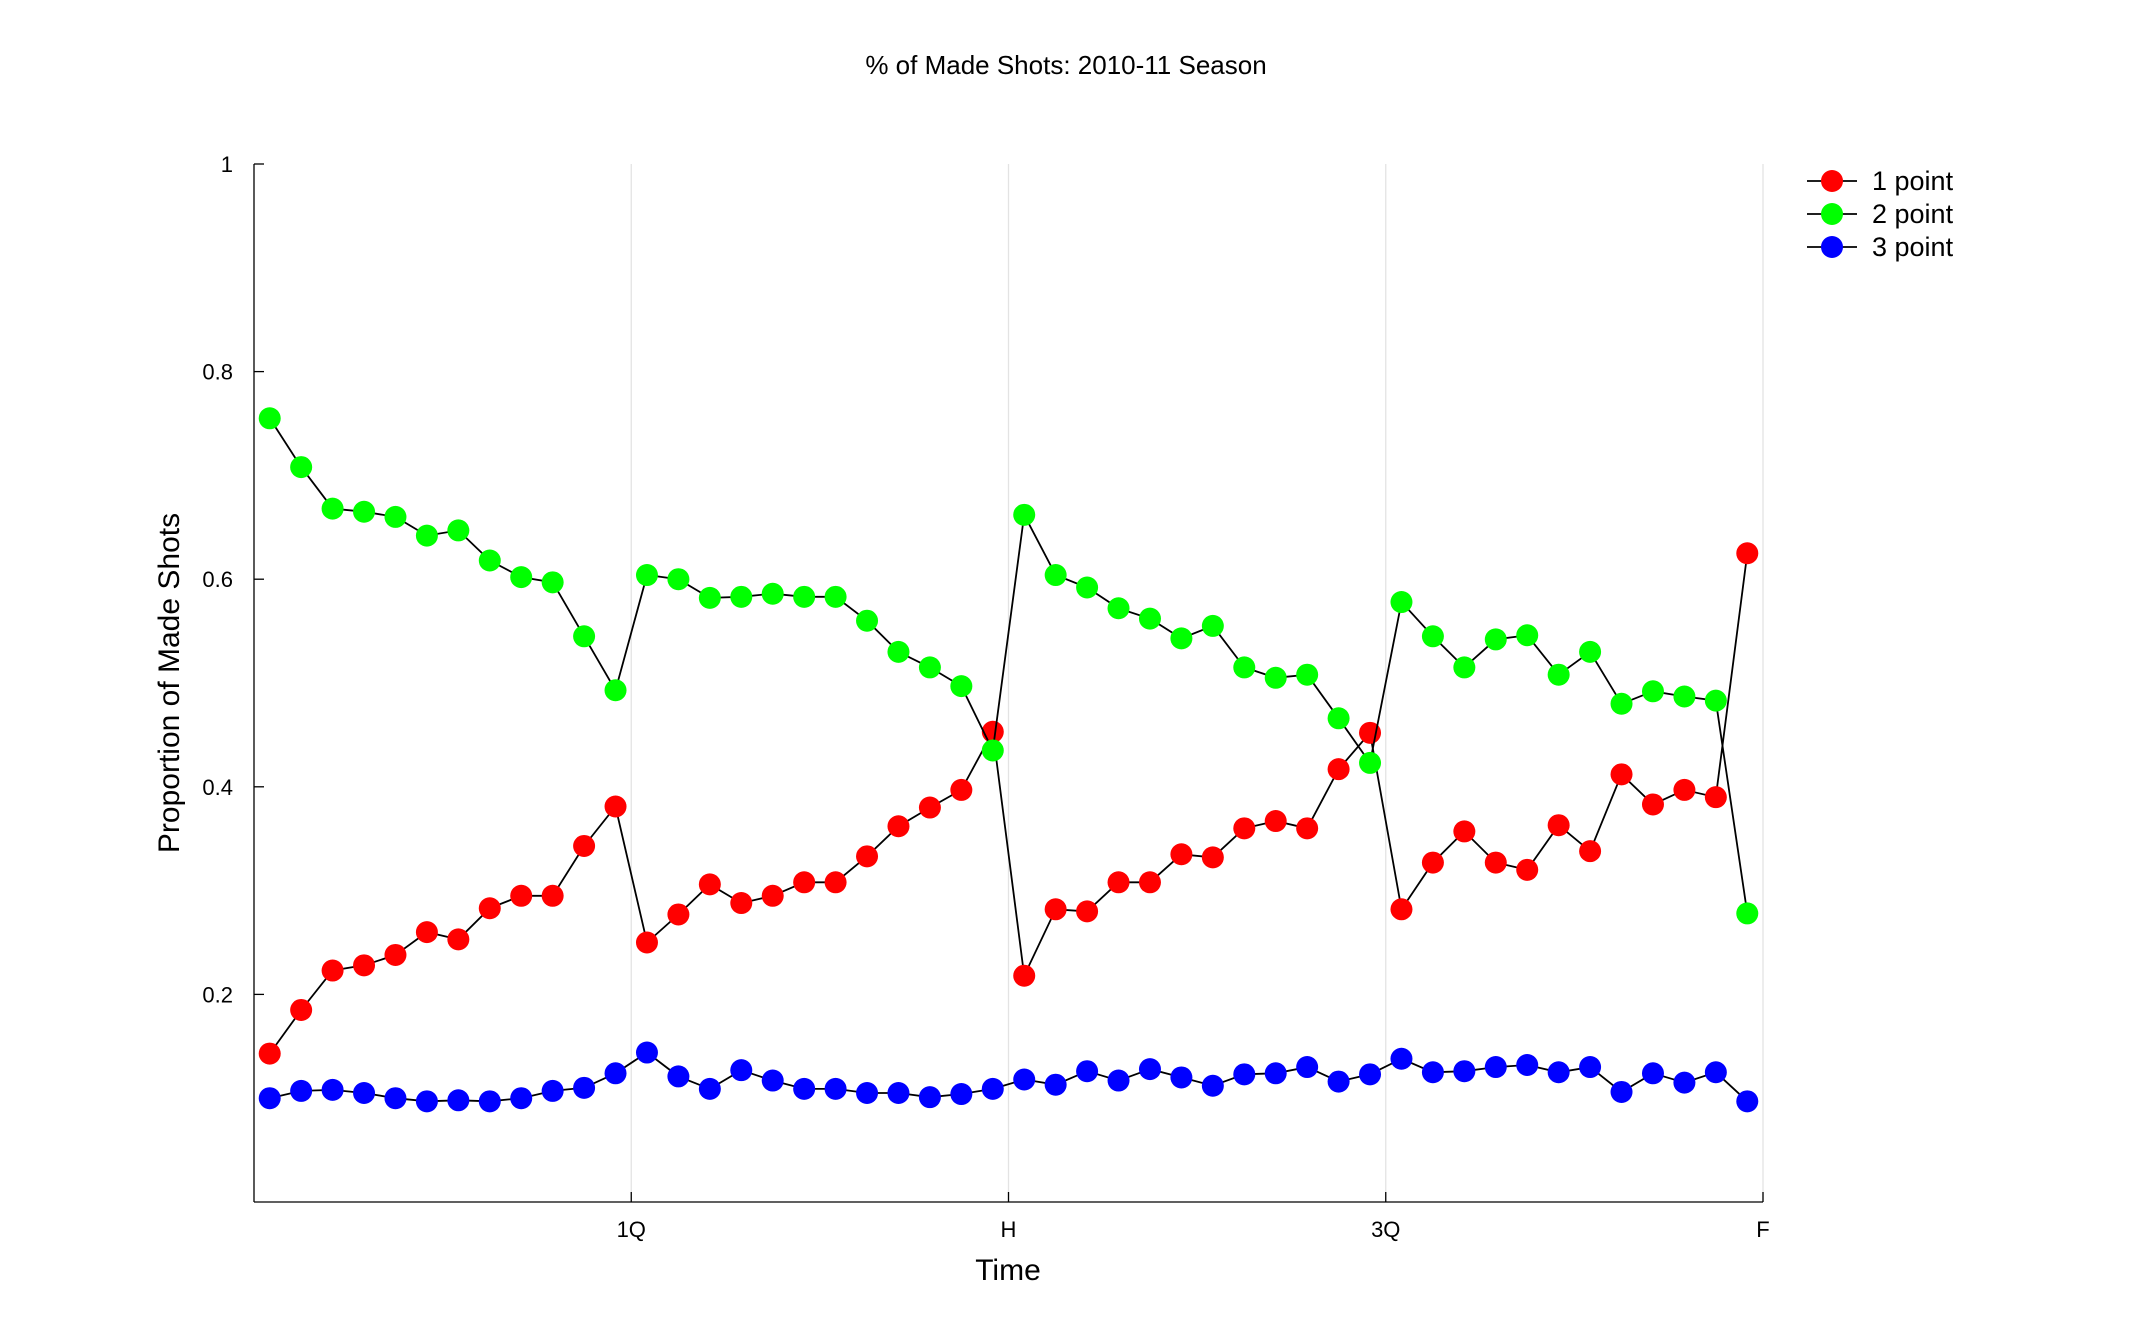 Image resolution: width=2133 pixels, height=1338 pixels. I want to click on legend-item-1-point: 1 point, so click(1880, 181).